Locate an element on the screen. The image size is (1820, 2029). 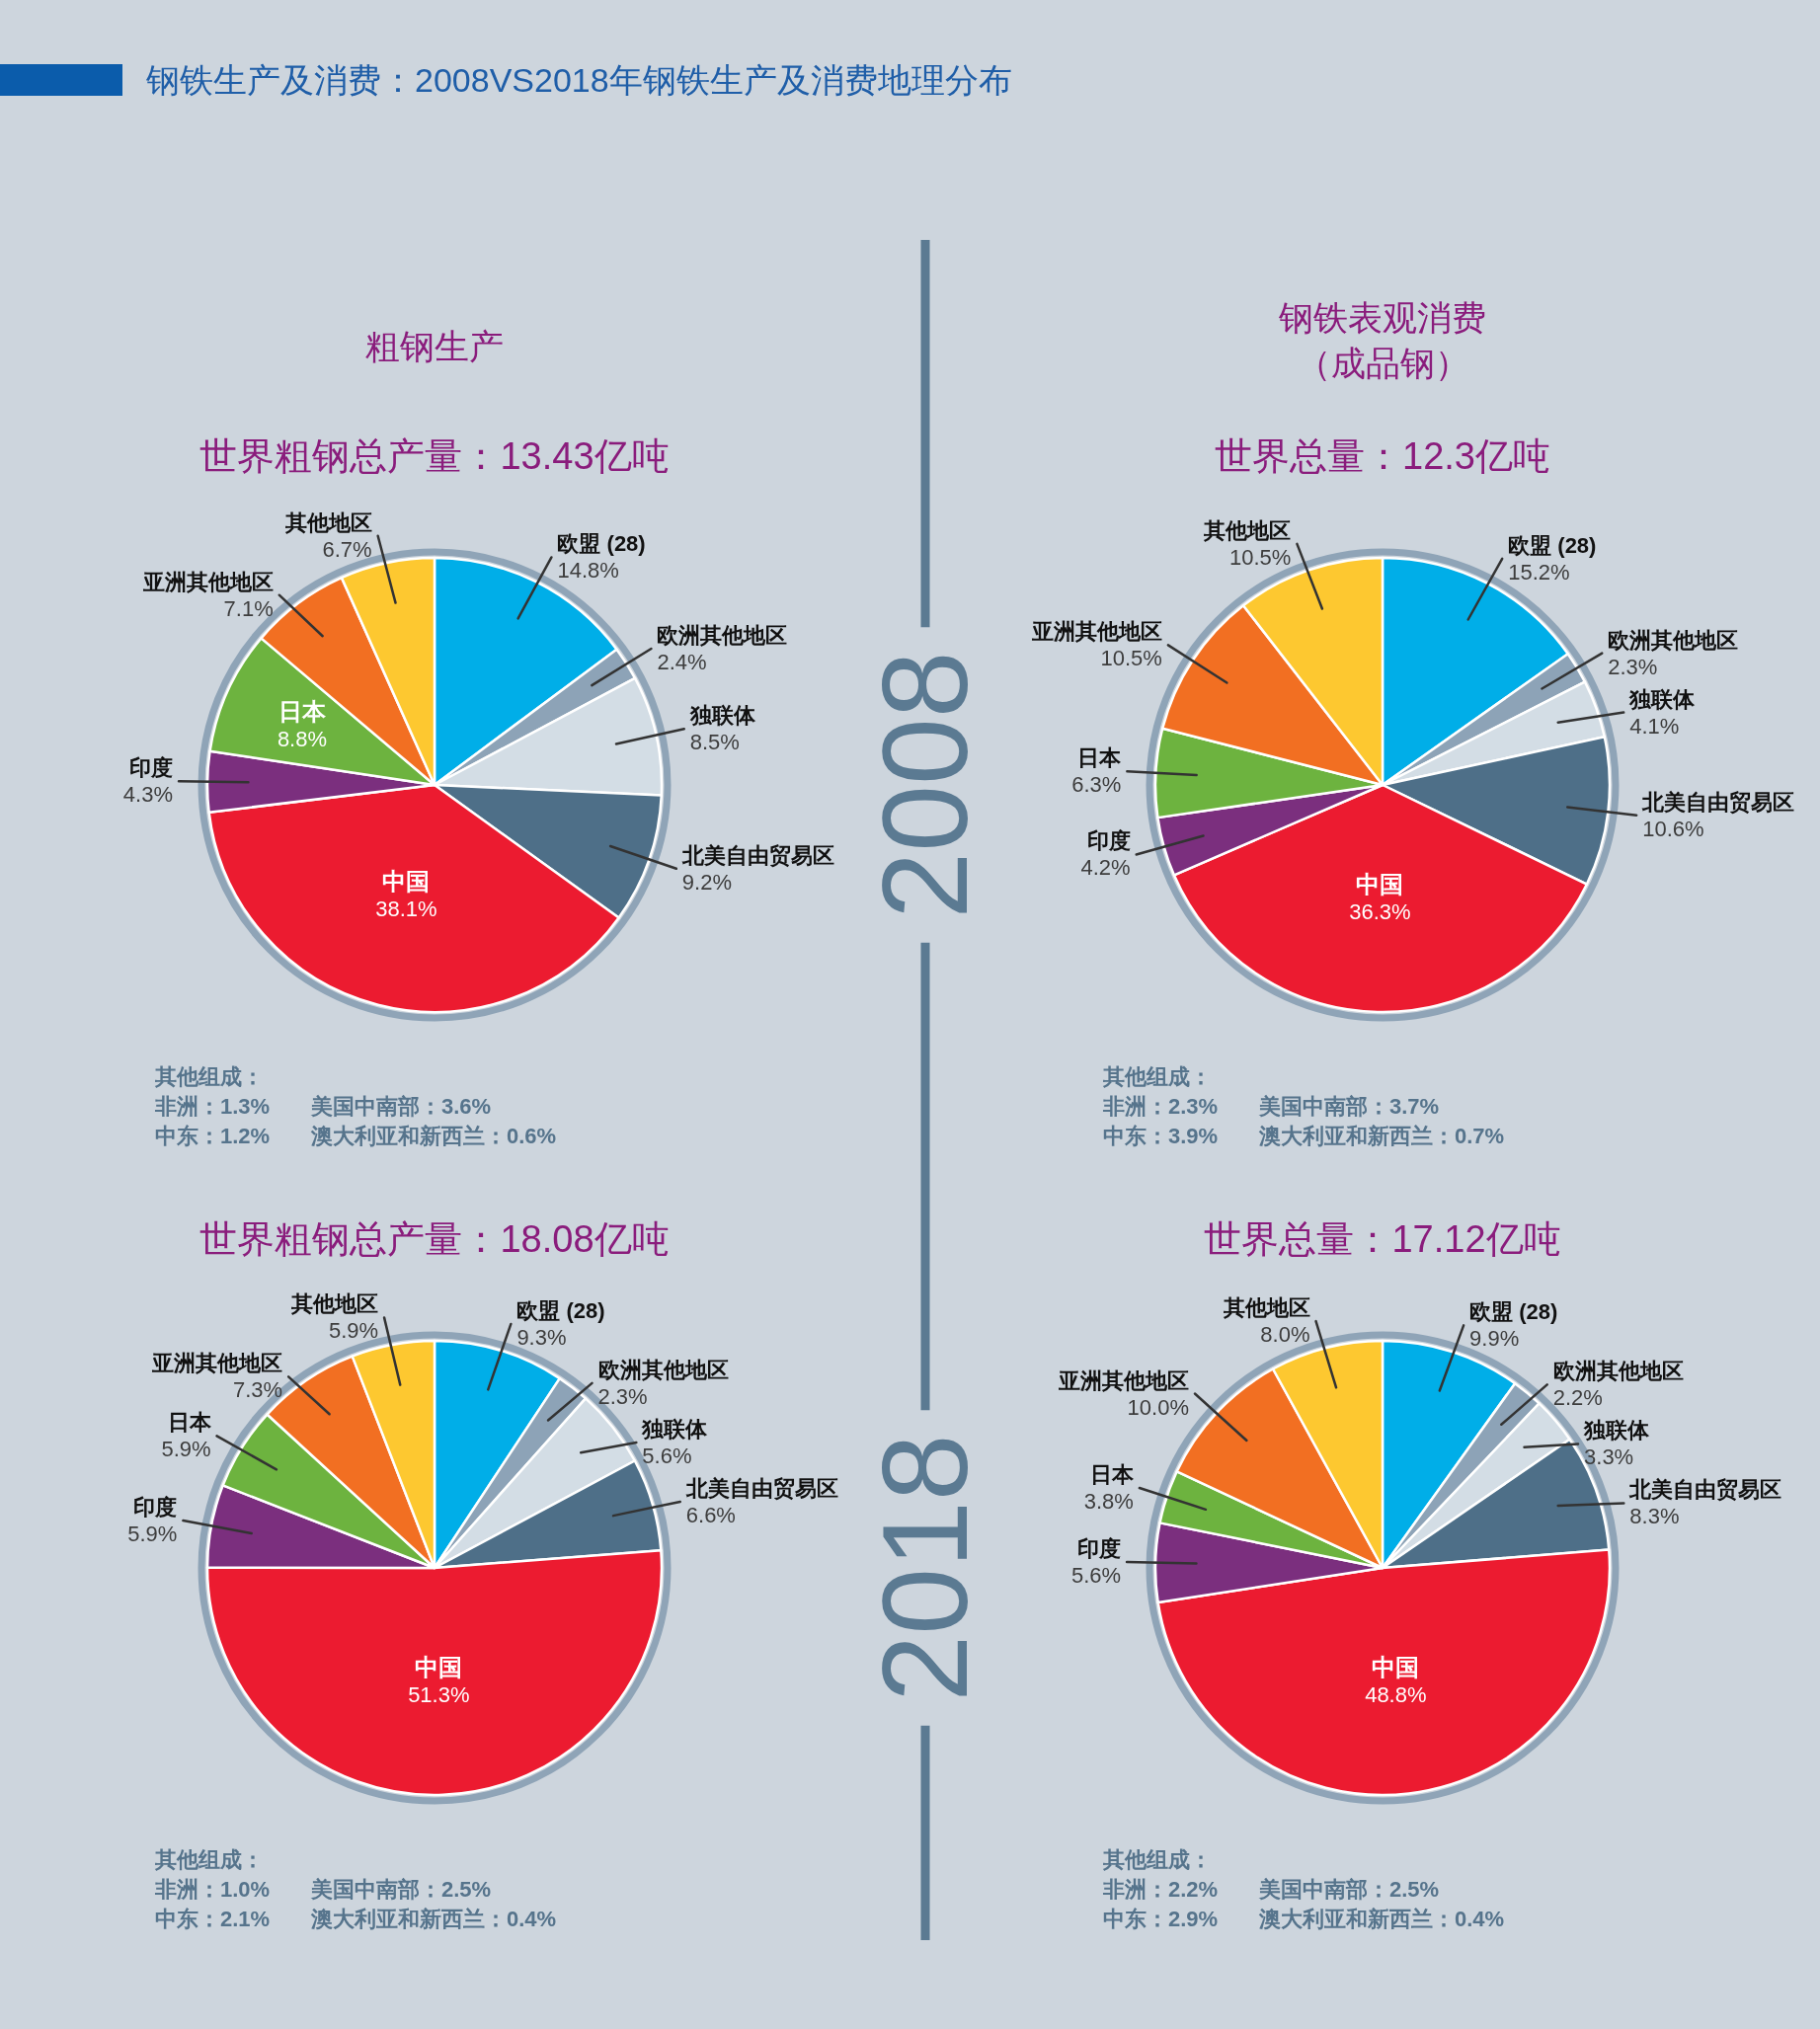
text: 非洲：2.2% is located at coordinates (1160, 1889).